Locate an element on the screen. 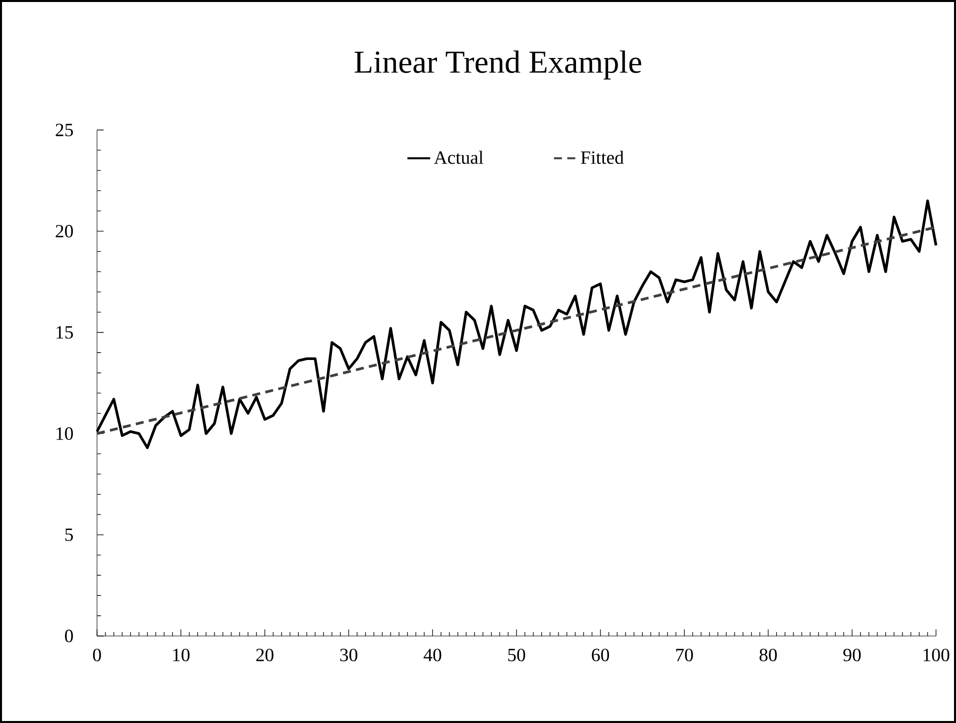 The image size is (956, 723). x-tick-label: 10 is located at coordinates (181, 655).